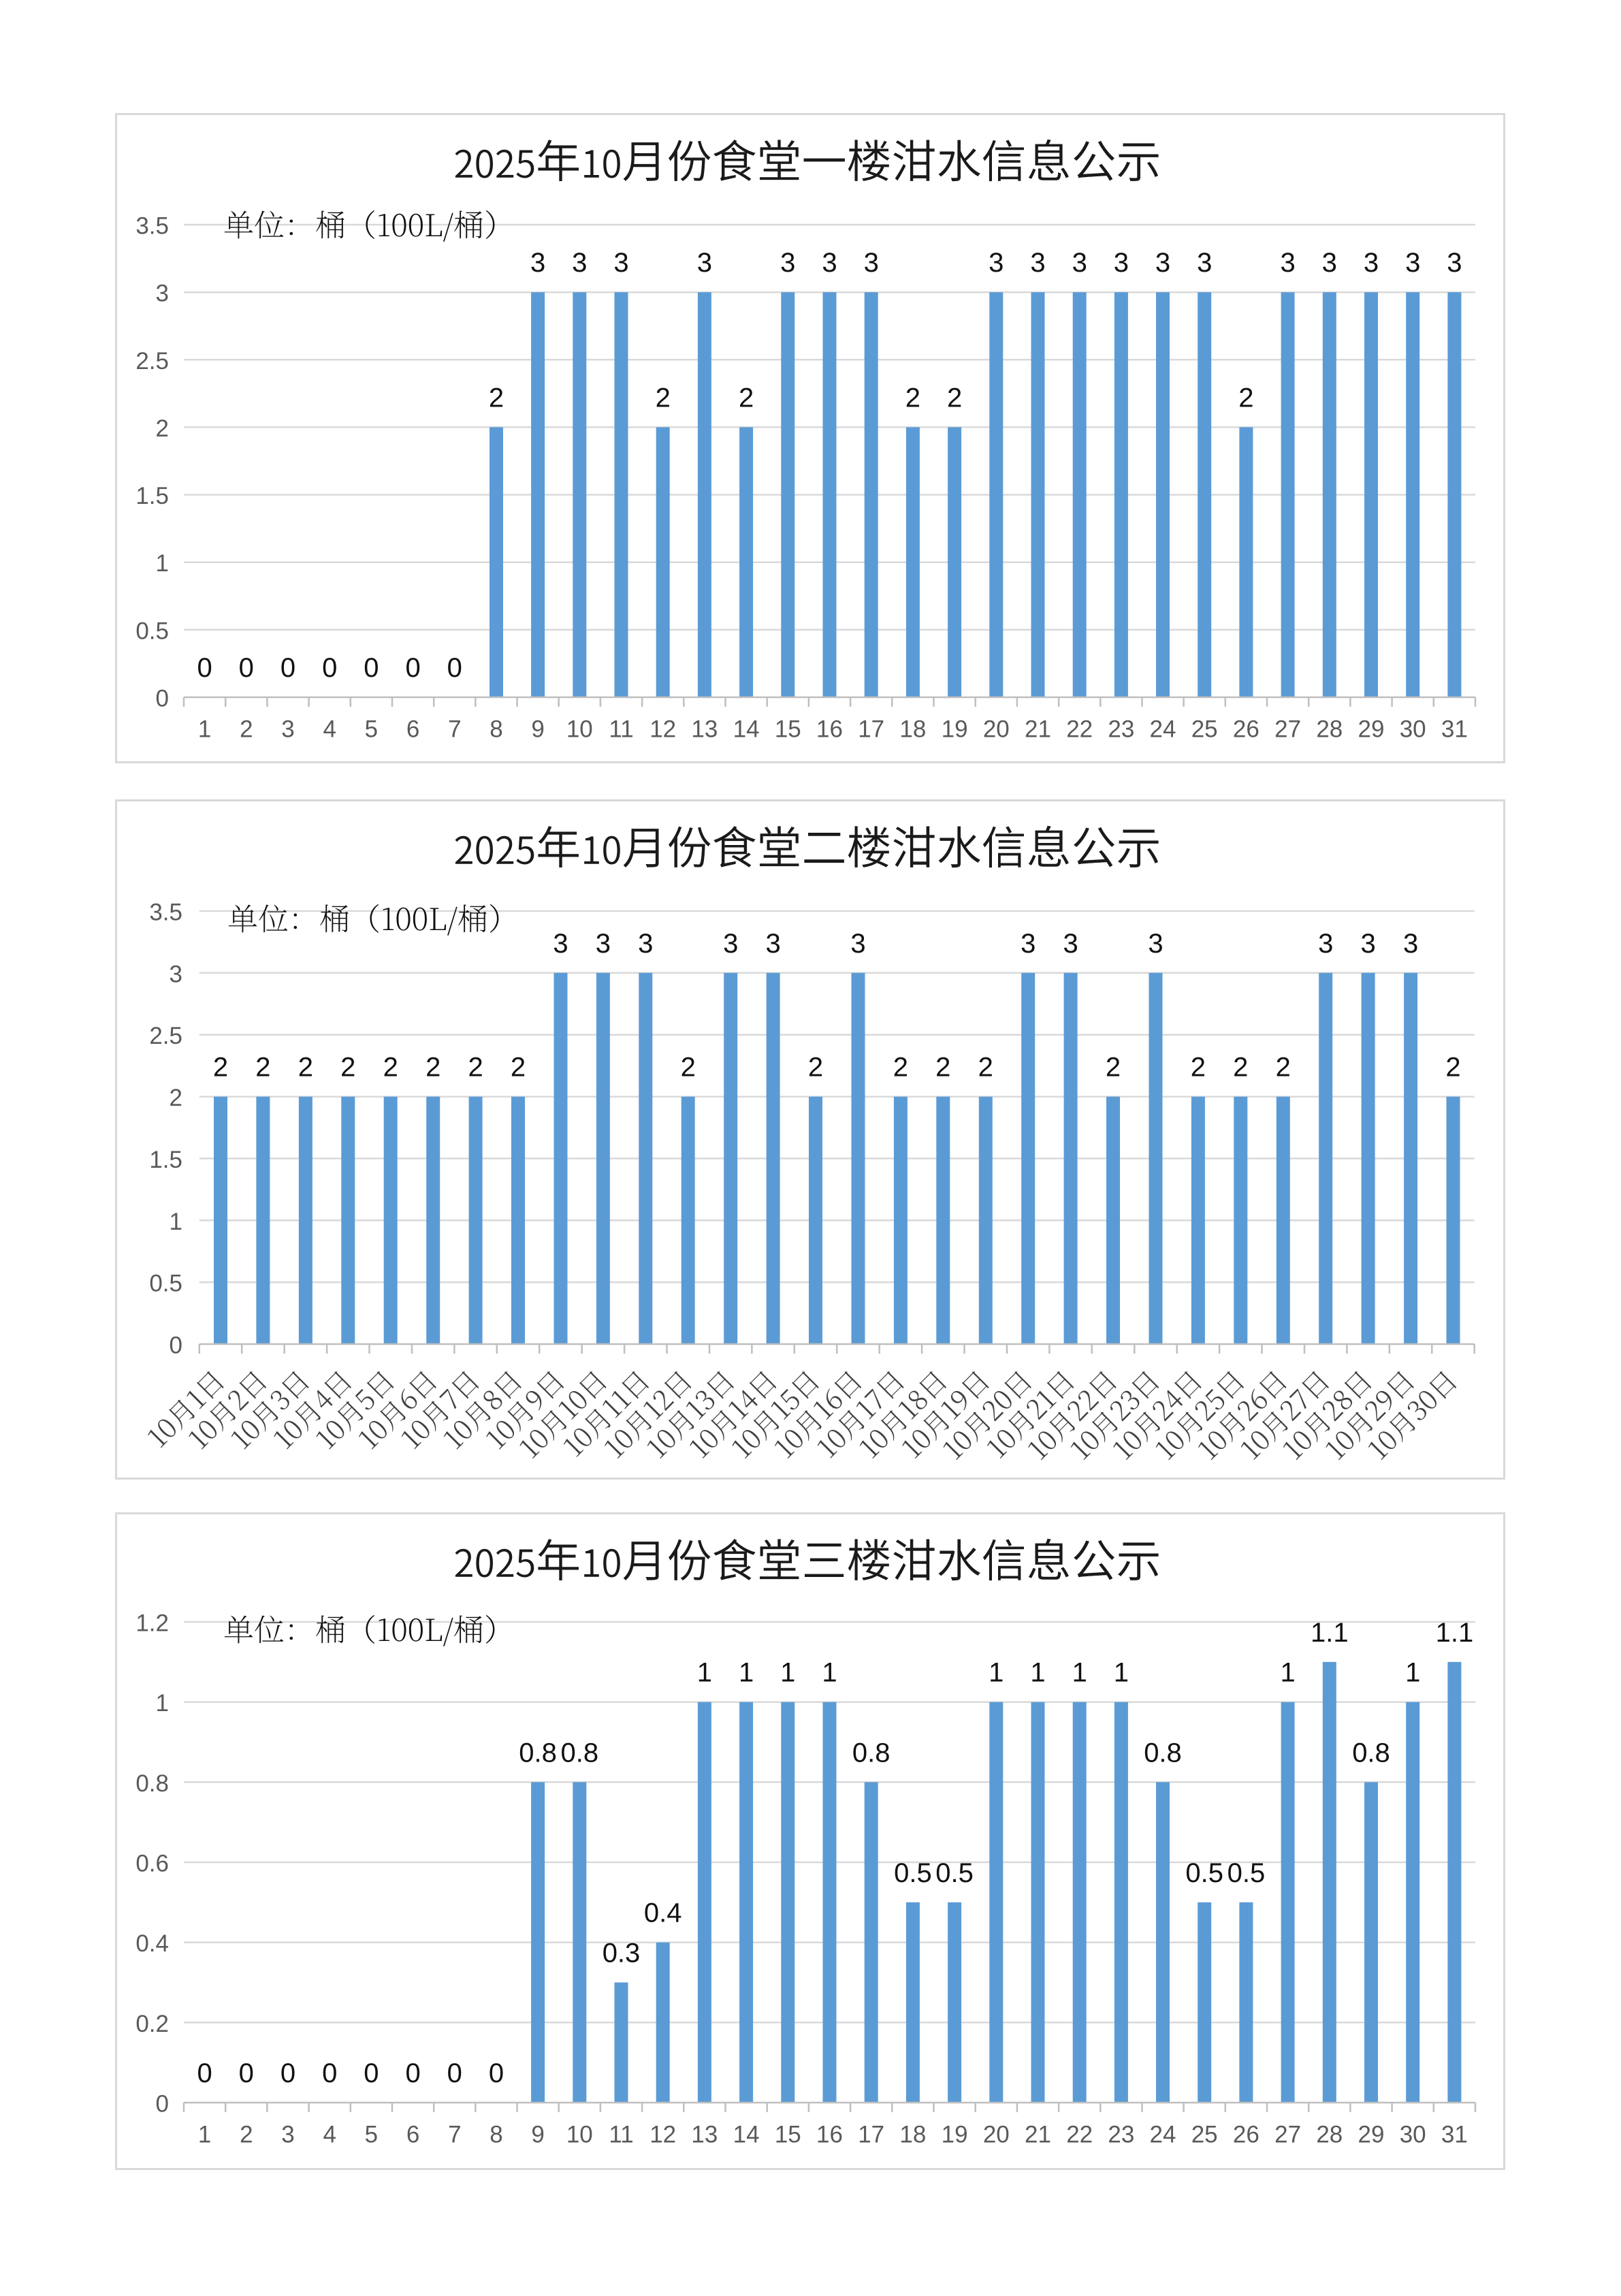  Describe the element at coordinates (152, 227) in the screenshot. I see `svg-text: 3.5` at that location.